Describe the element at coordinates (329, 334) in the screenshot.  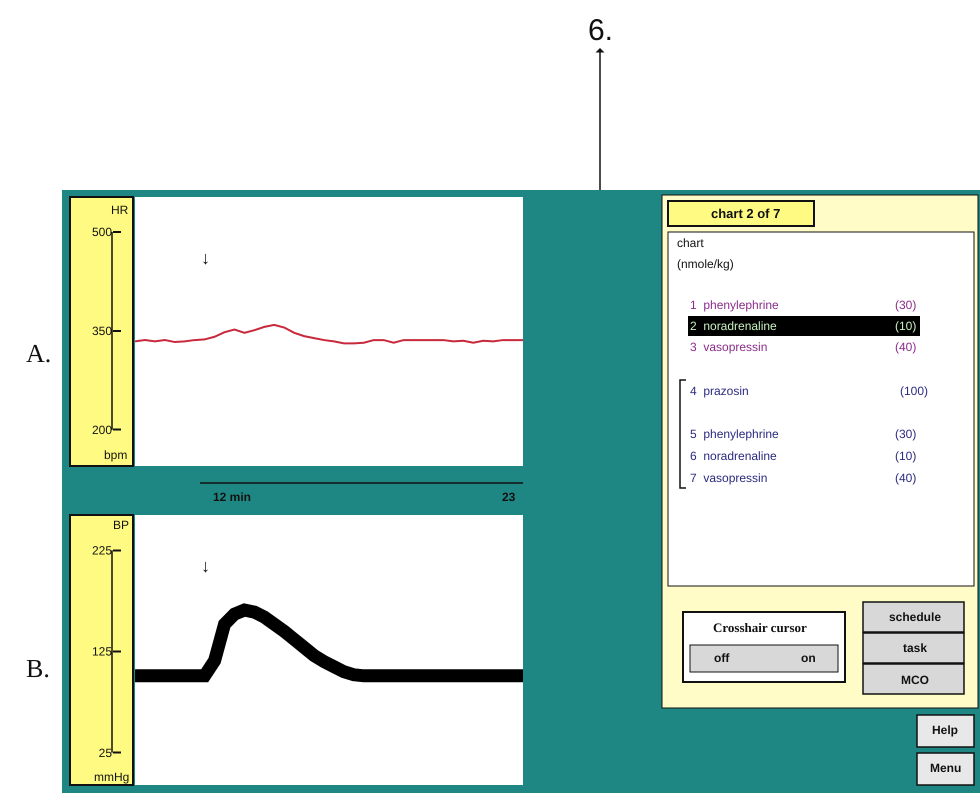
I see `line-series` at that location.